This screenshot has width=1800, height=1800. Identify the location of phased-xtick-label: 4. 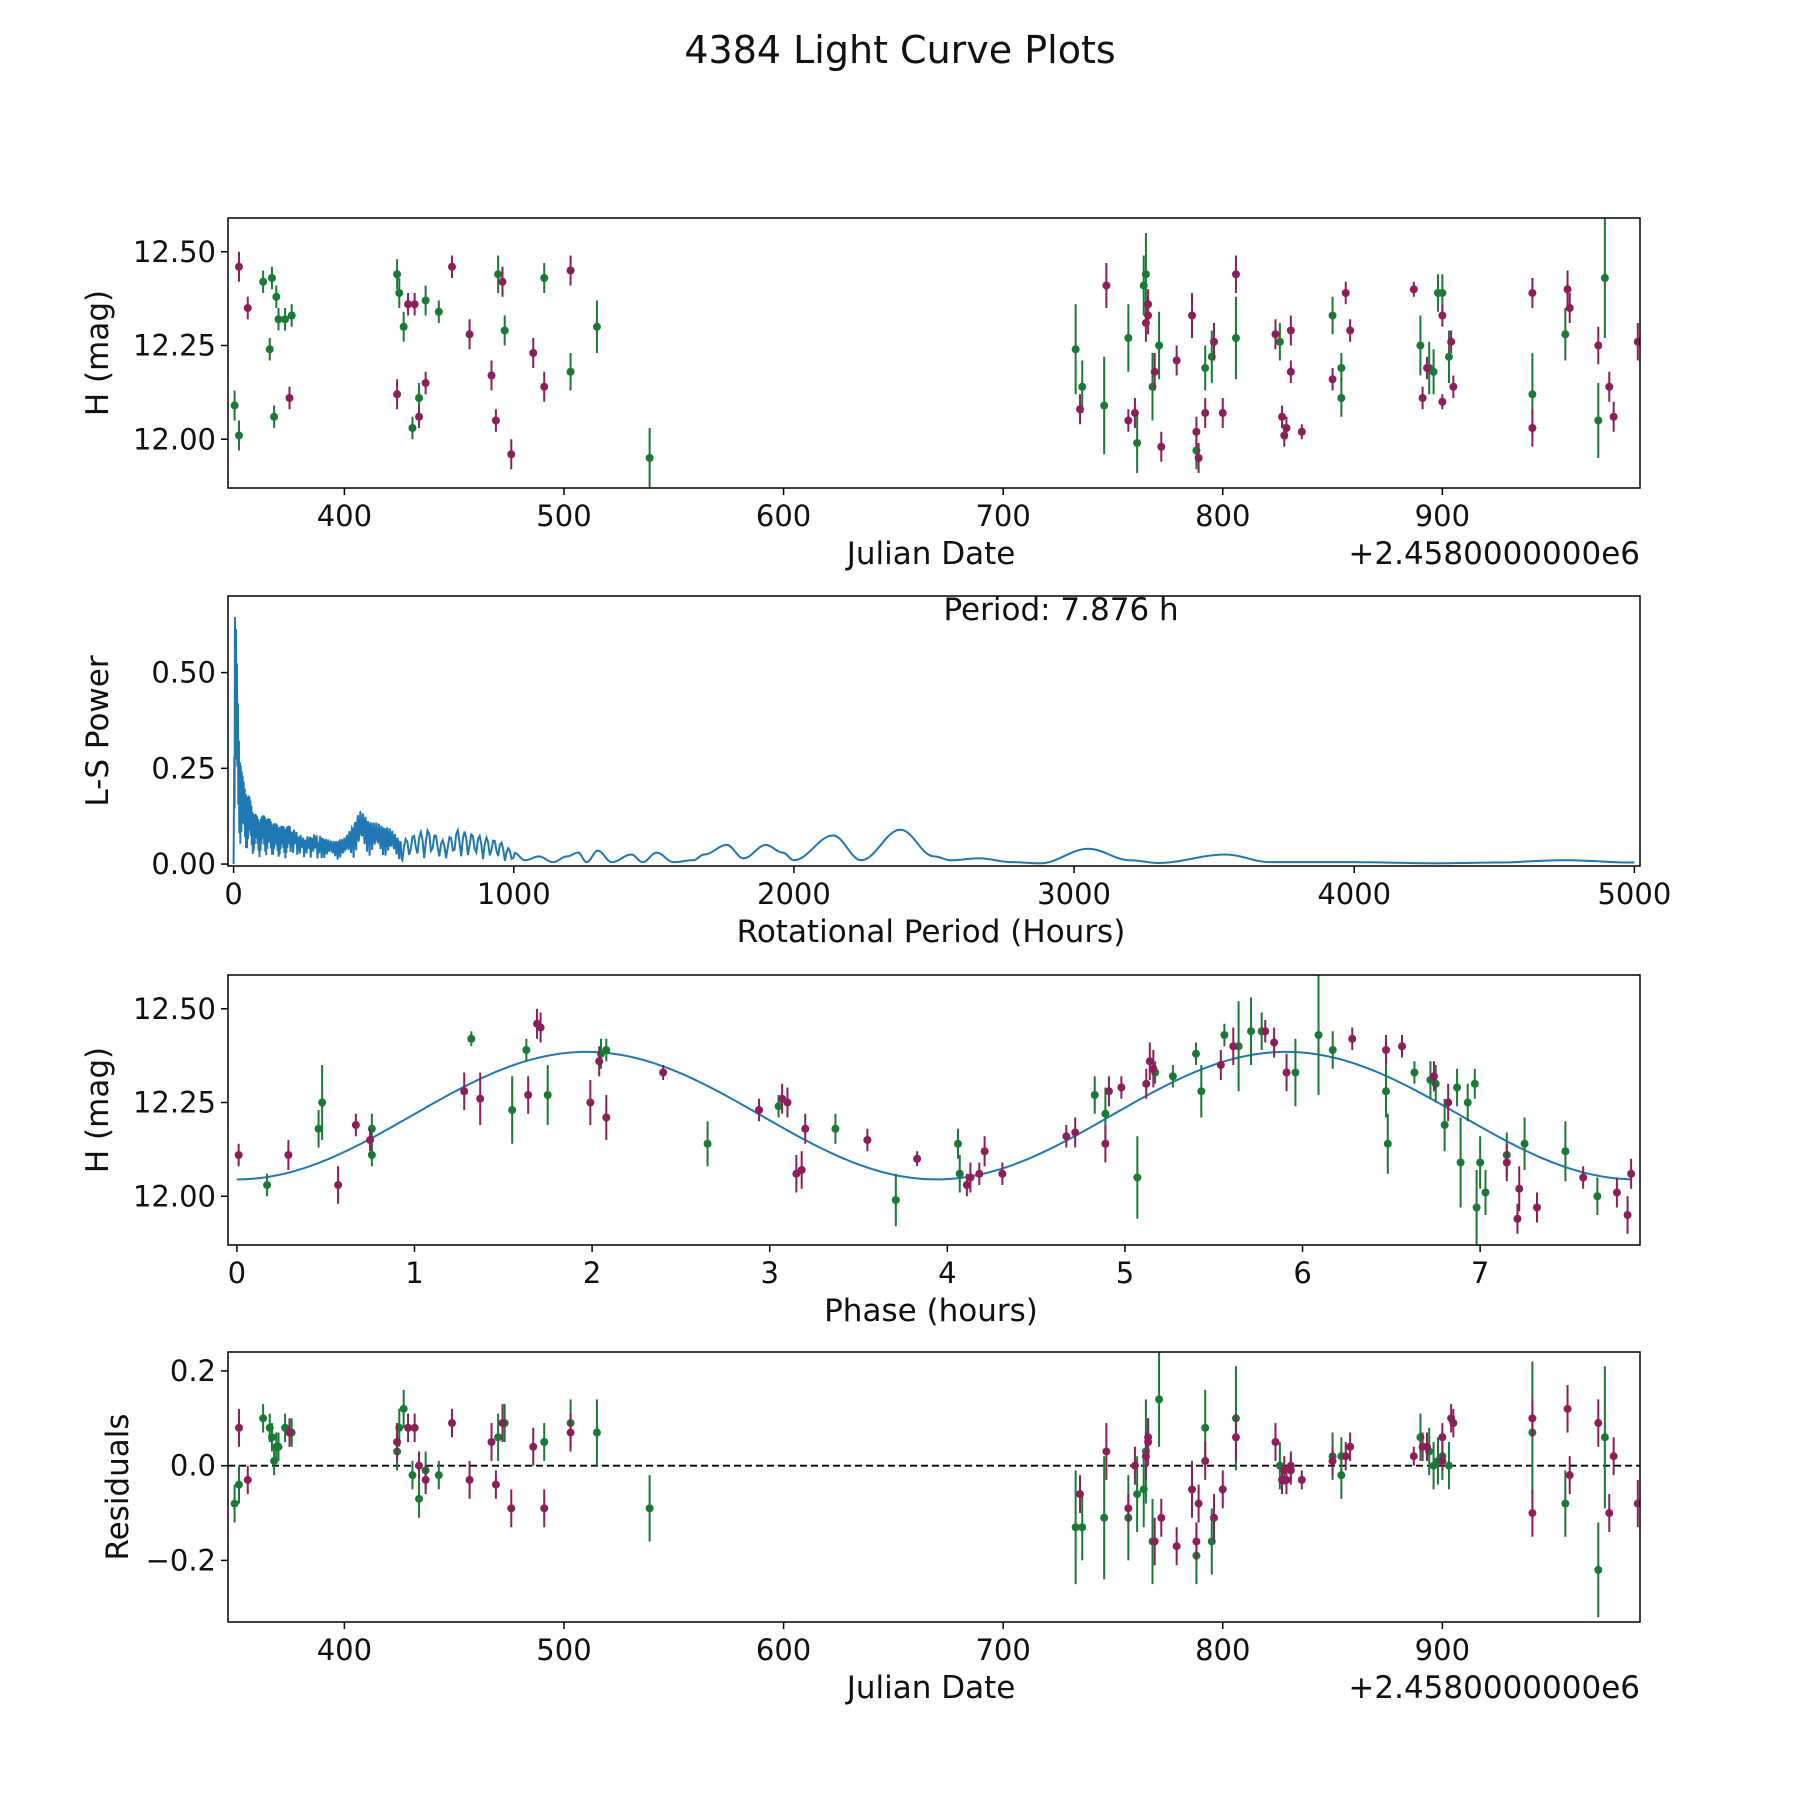
(947, 1273).